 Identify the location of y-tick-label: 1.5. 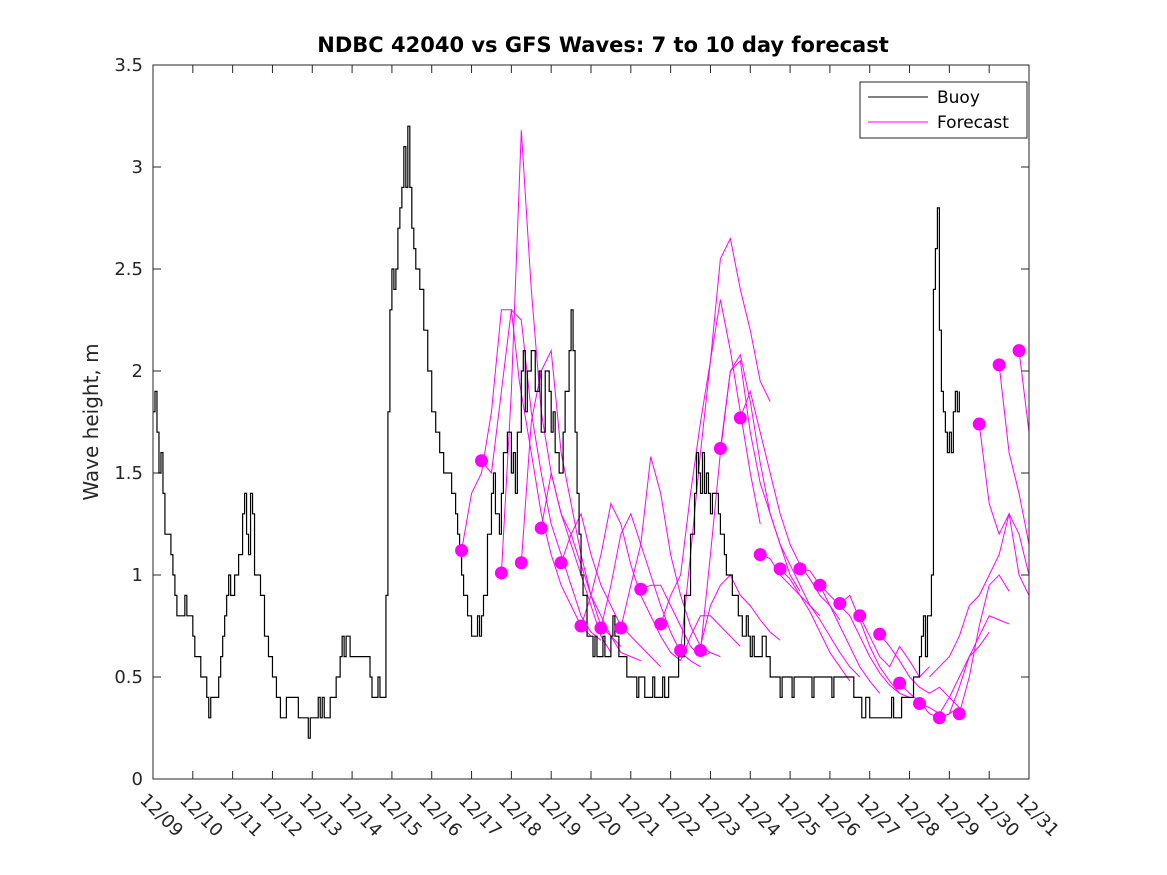
(128, 473).